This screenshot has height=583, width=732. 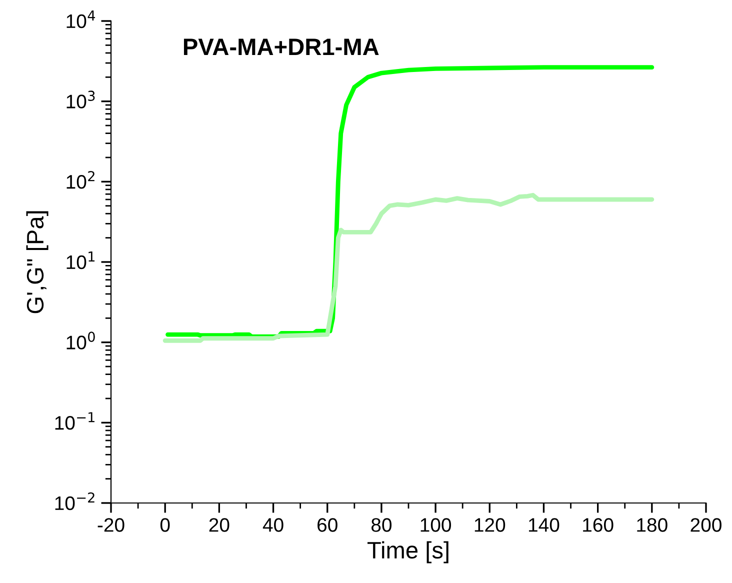 What do you see at coordinates (281, 46) in the screenshot?
I see `text: PVA-MA+DR1-MA` at bounding box center [281, 46].